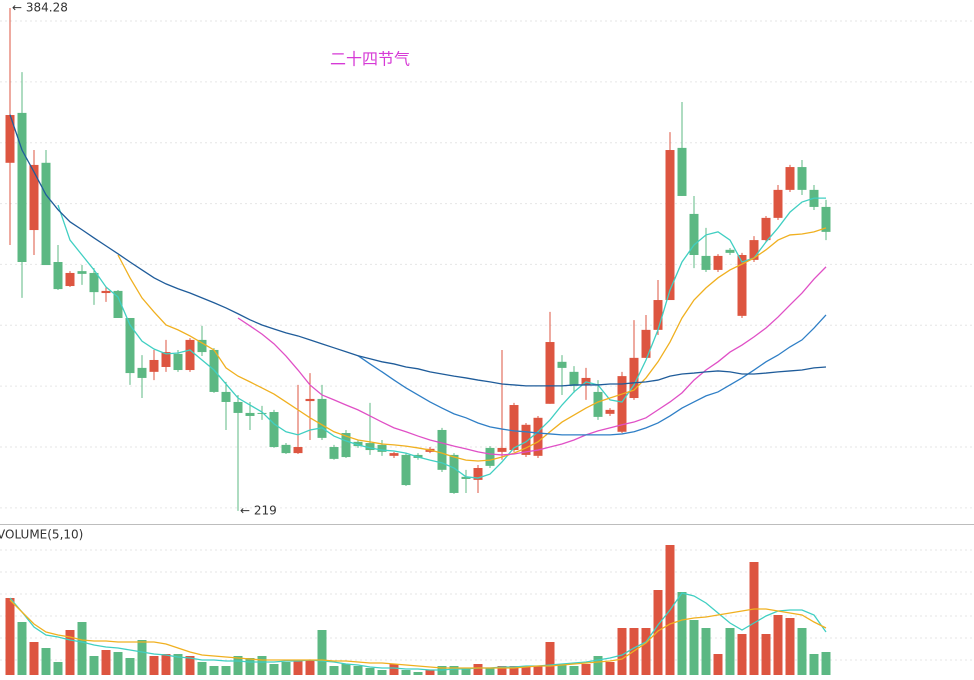 The image size is (974, 680). Describe the element at coordinates (370, 59) in the screenshot. I see `chart-title: 二十四节气` at that location.